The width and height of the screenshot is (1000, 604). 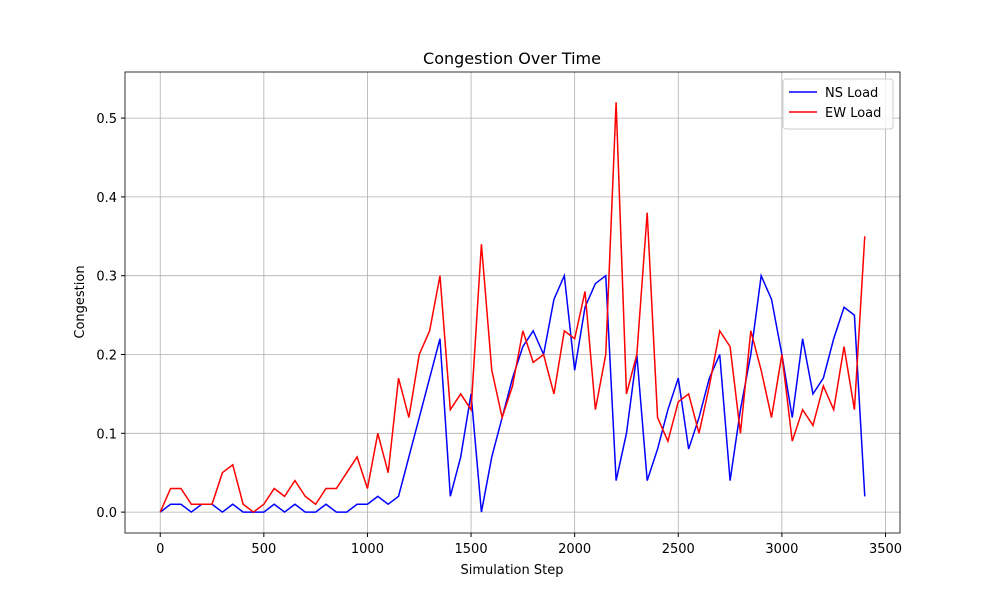 I want to click on y-axis-label: Congestion, so click(x=80, y=301).